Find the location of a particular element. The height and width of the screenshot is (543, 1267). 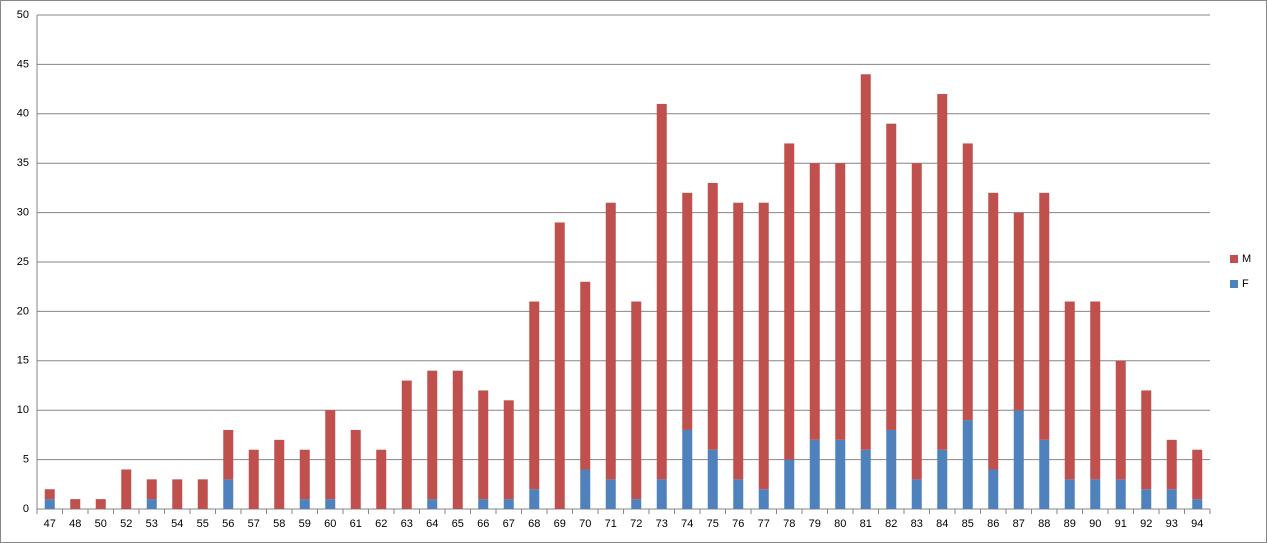

x-tick-label: 74 is located at coordinates (687, 524).